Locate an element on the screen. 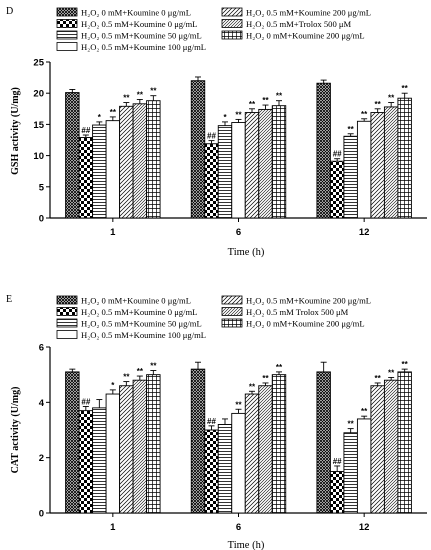 The image size is (431, 550). gsh-legend-label-3: H₂O₂ 0.5 mM+Koumine 50 μg/mL is located at coordinates (141, 36).